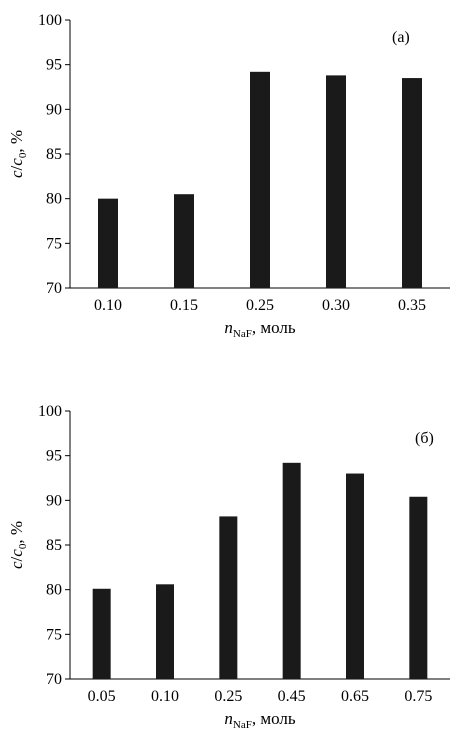 The width and height of the screenshot is (473, 738). What do you see at coordinates (424, 438) in the screenshot?
I see `panel-label: (б)` at bounding box center [424, 438].